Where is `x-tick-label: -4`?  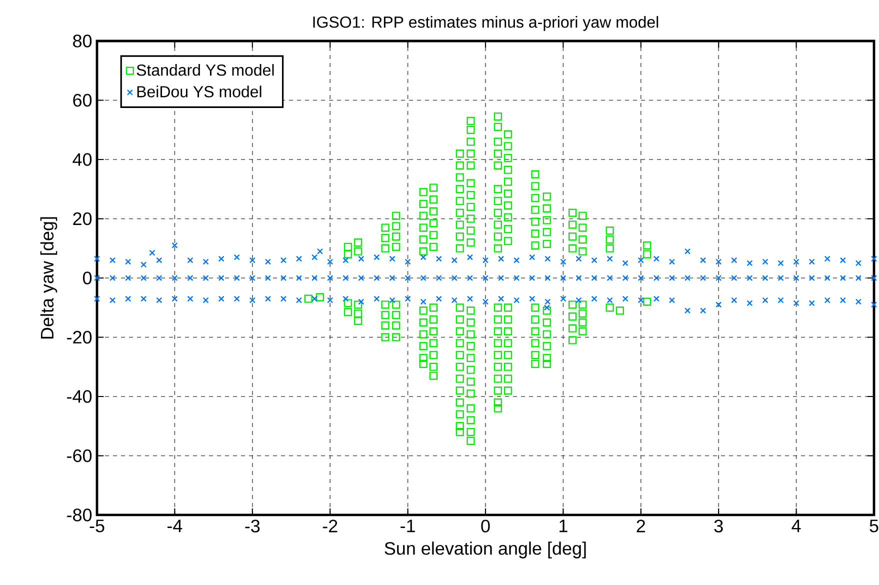 x-tick-label: -4 is located at coordinates (174, 526).